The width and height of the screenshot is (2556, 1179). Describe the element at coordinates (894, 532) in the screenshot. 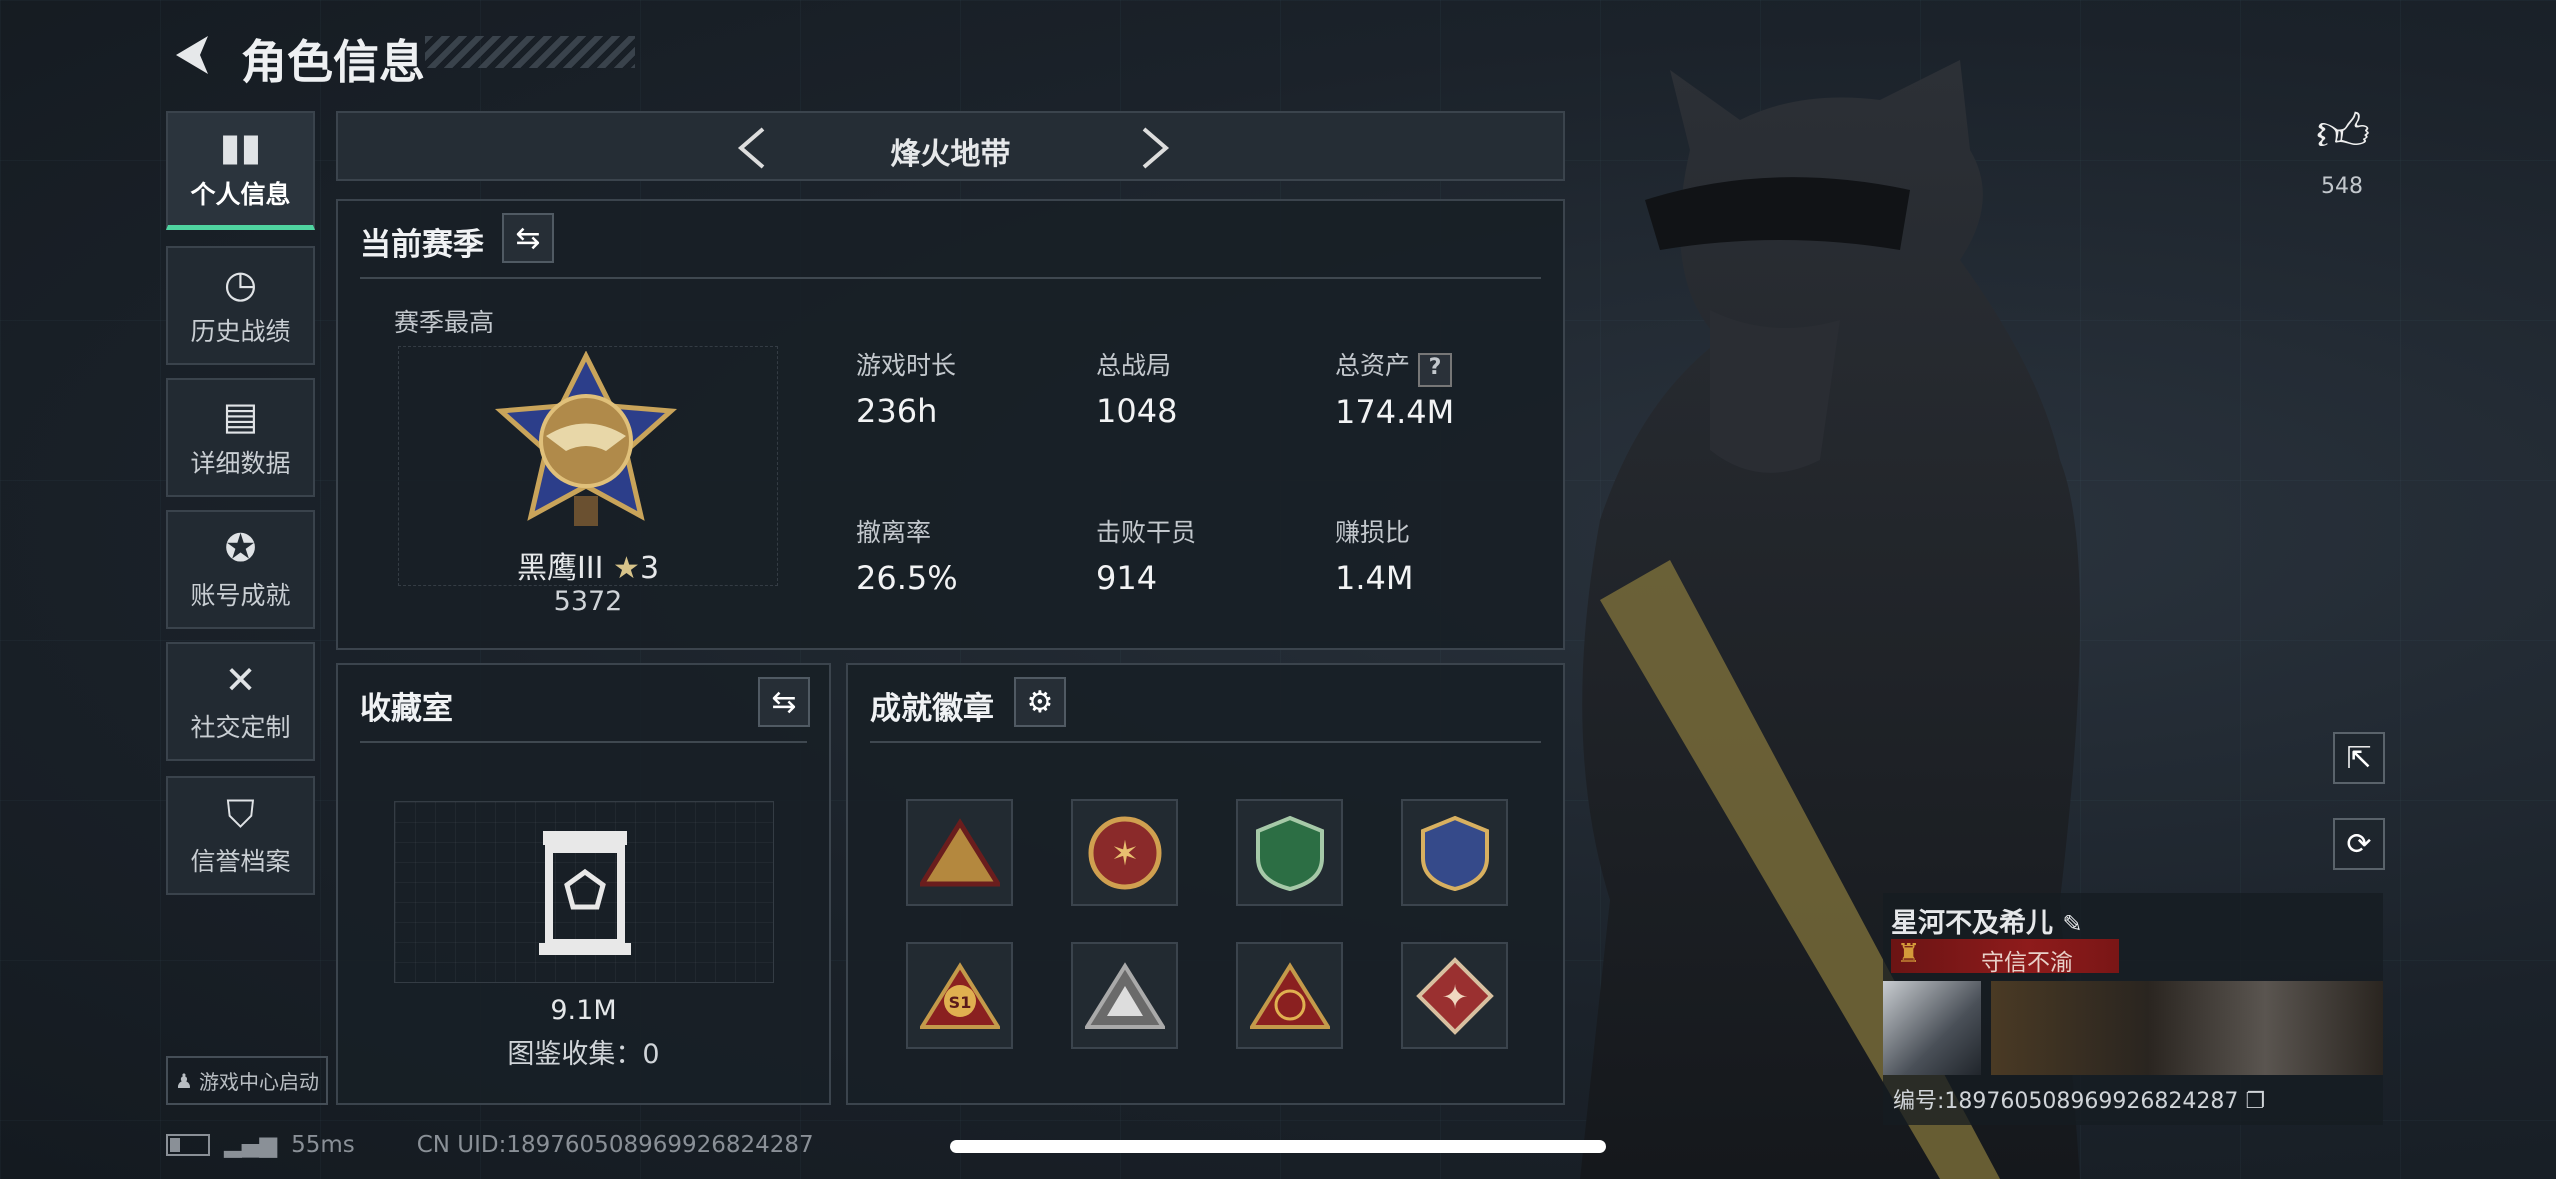

I see `stat-label: 撤离率` at that location.